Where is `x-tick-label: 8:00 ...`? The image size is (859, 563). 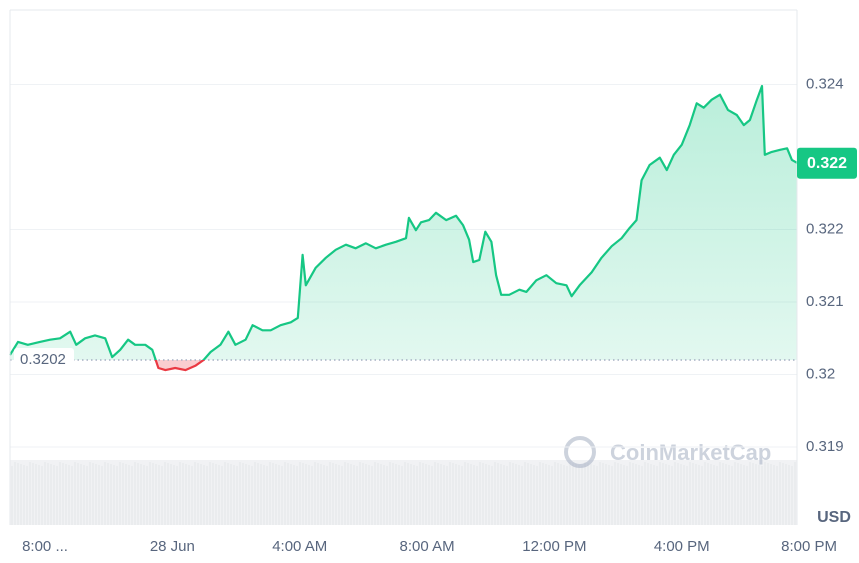
x-tick-label: 8:00 ... is located at coordinates (45, 546).